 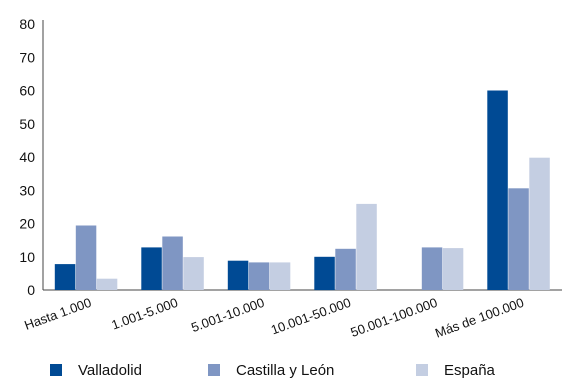 What do you see at coordinates (27, 224) in the screenshot?
I see `y-tick-label: 20` at bounding box center [27, 224].